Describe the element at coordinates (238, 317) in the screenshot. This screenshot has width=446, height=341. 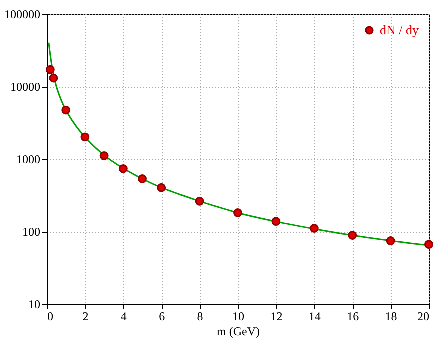
I see `x-tick-label: 10` at that location.